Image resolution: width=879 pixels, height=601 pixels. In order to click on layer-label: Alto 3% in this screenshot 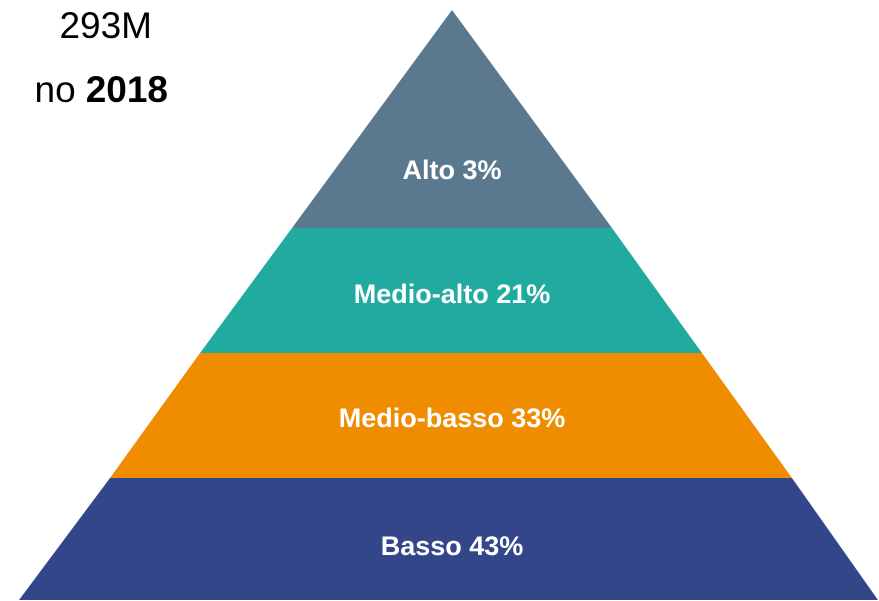, I will do `click(451, 170)`.